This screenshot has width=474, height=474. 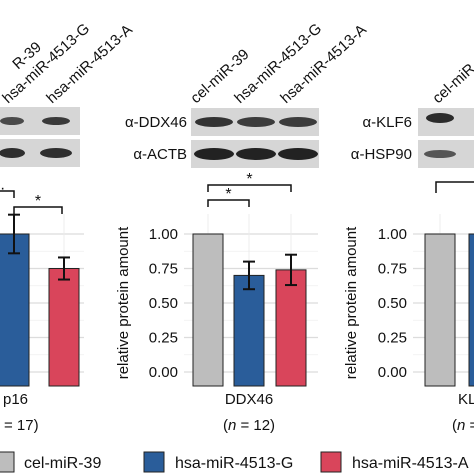 I want to click on middle-significance-star-1: *, so click(x=228, y=194).